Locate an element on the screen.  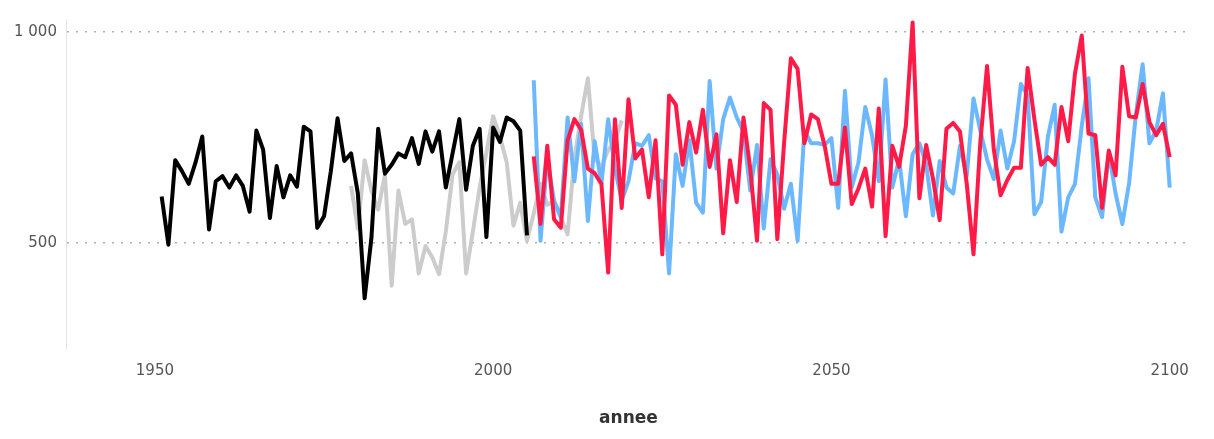
x-tick-label: 2100 is located at coordinates (1169, 370).